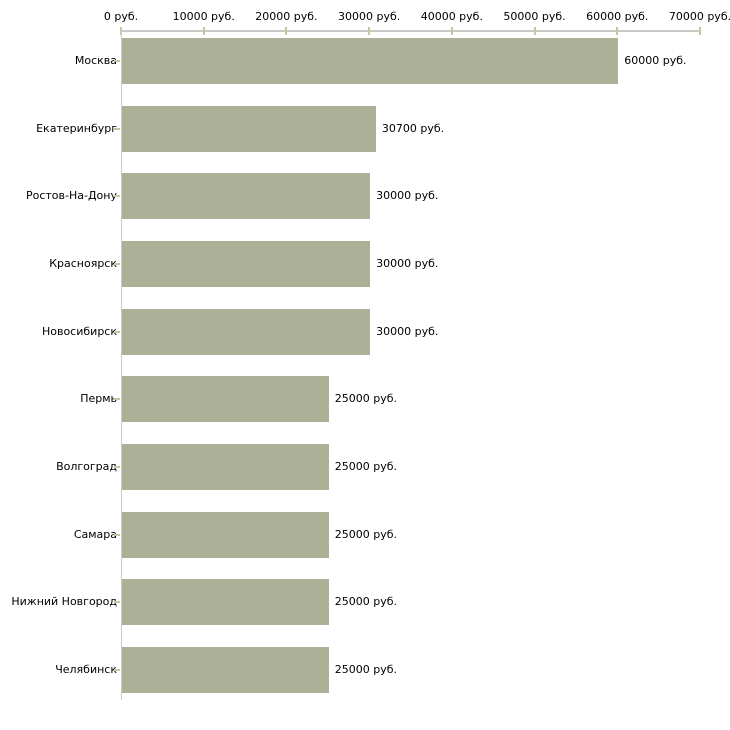 The height and width of the screenshot is (730, 730). I want to click on category-label: Нижний Новгород, so click(64, 602).